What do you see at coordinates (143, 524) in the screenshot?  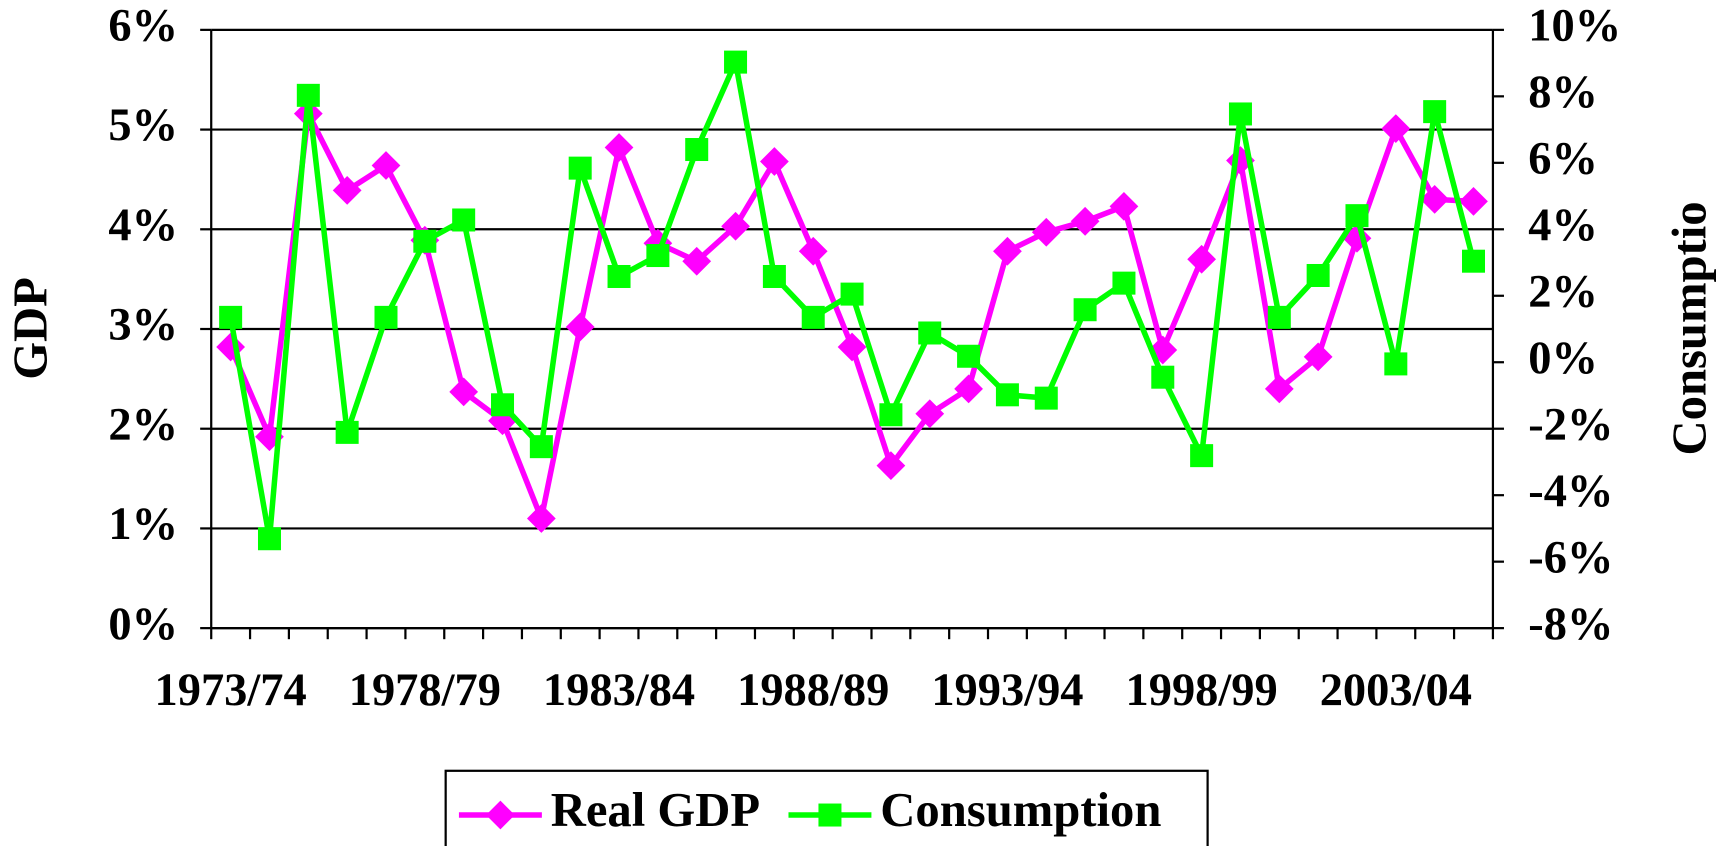 I see `y-tick-label: 1%` at bounding box center [143, 524].